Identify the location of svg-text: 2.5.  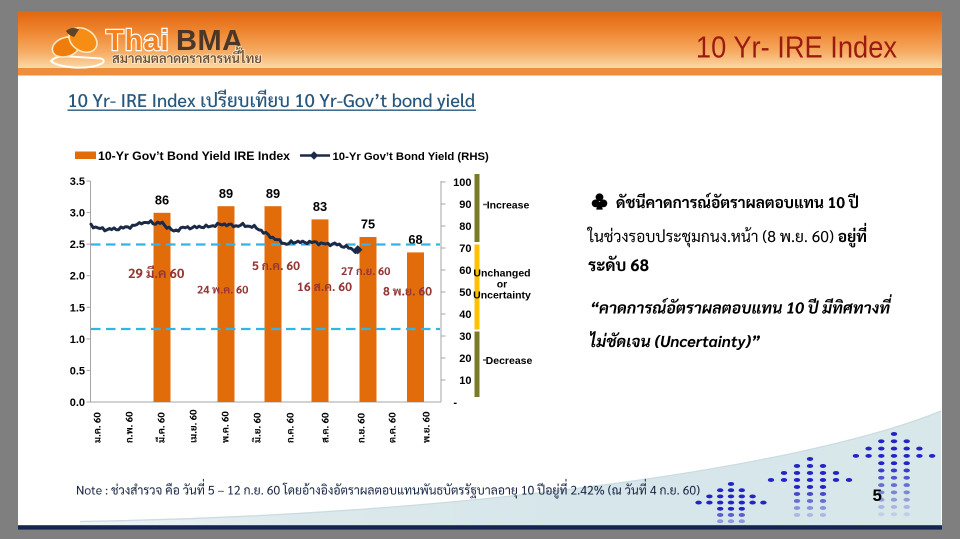
(77, 245).